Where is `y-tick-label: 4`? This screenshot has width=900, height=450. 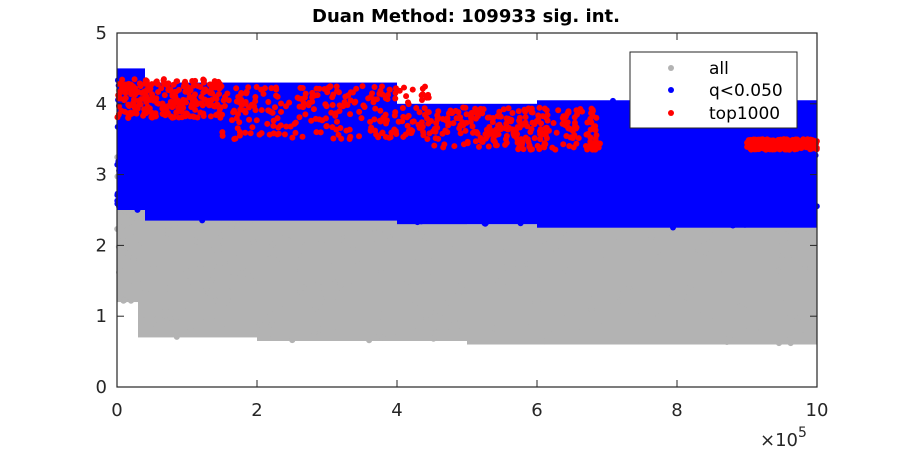 y-tick-label: 4 is located at coordinates (101, 104).